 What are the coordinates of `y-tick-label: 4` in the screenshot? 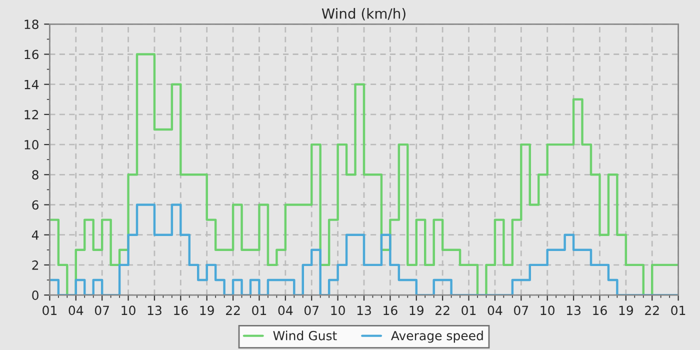 It's located at (35, 235).